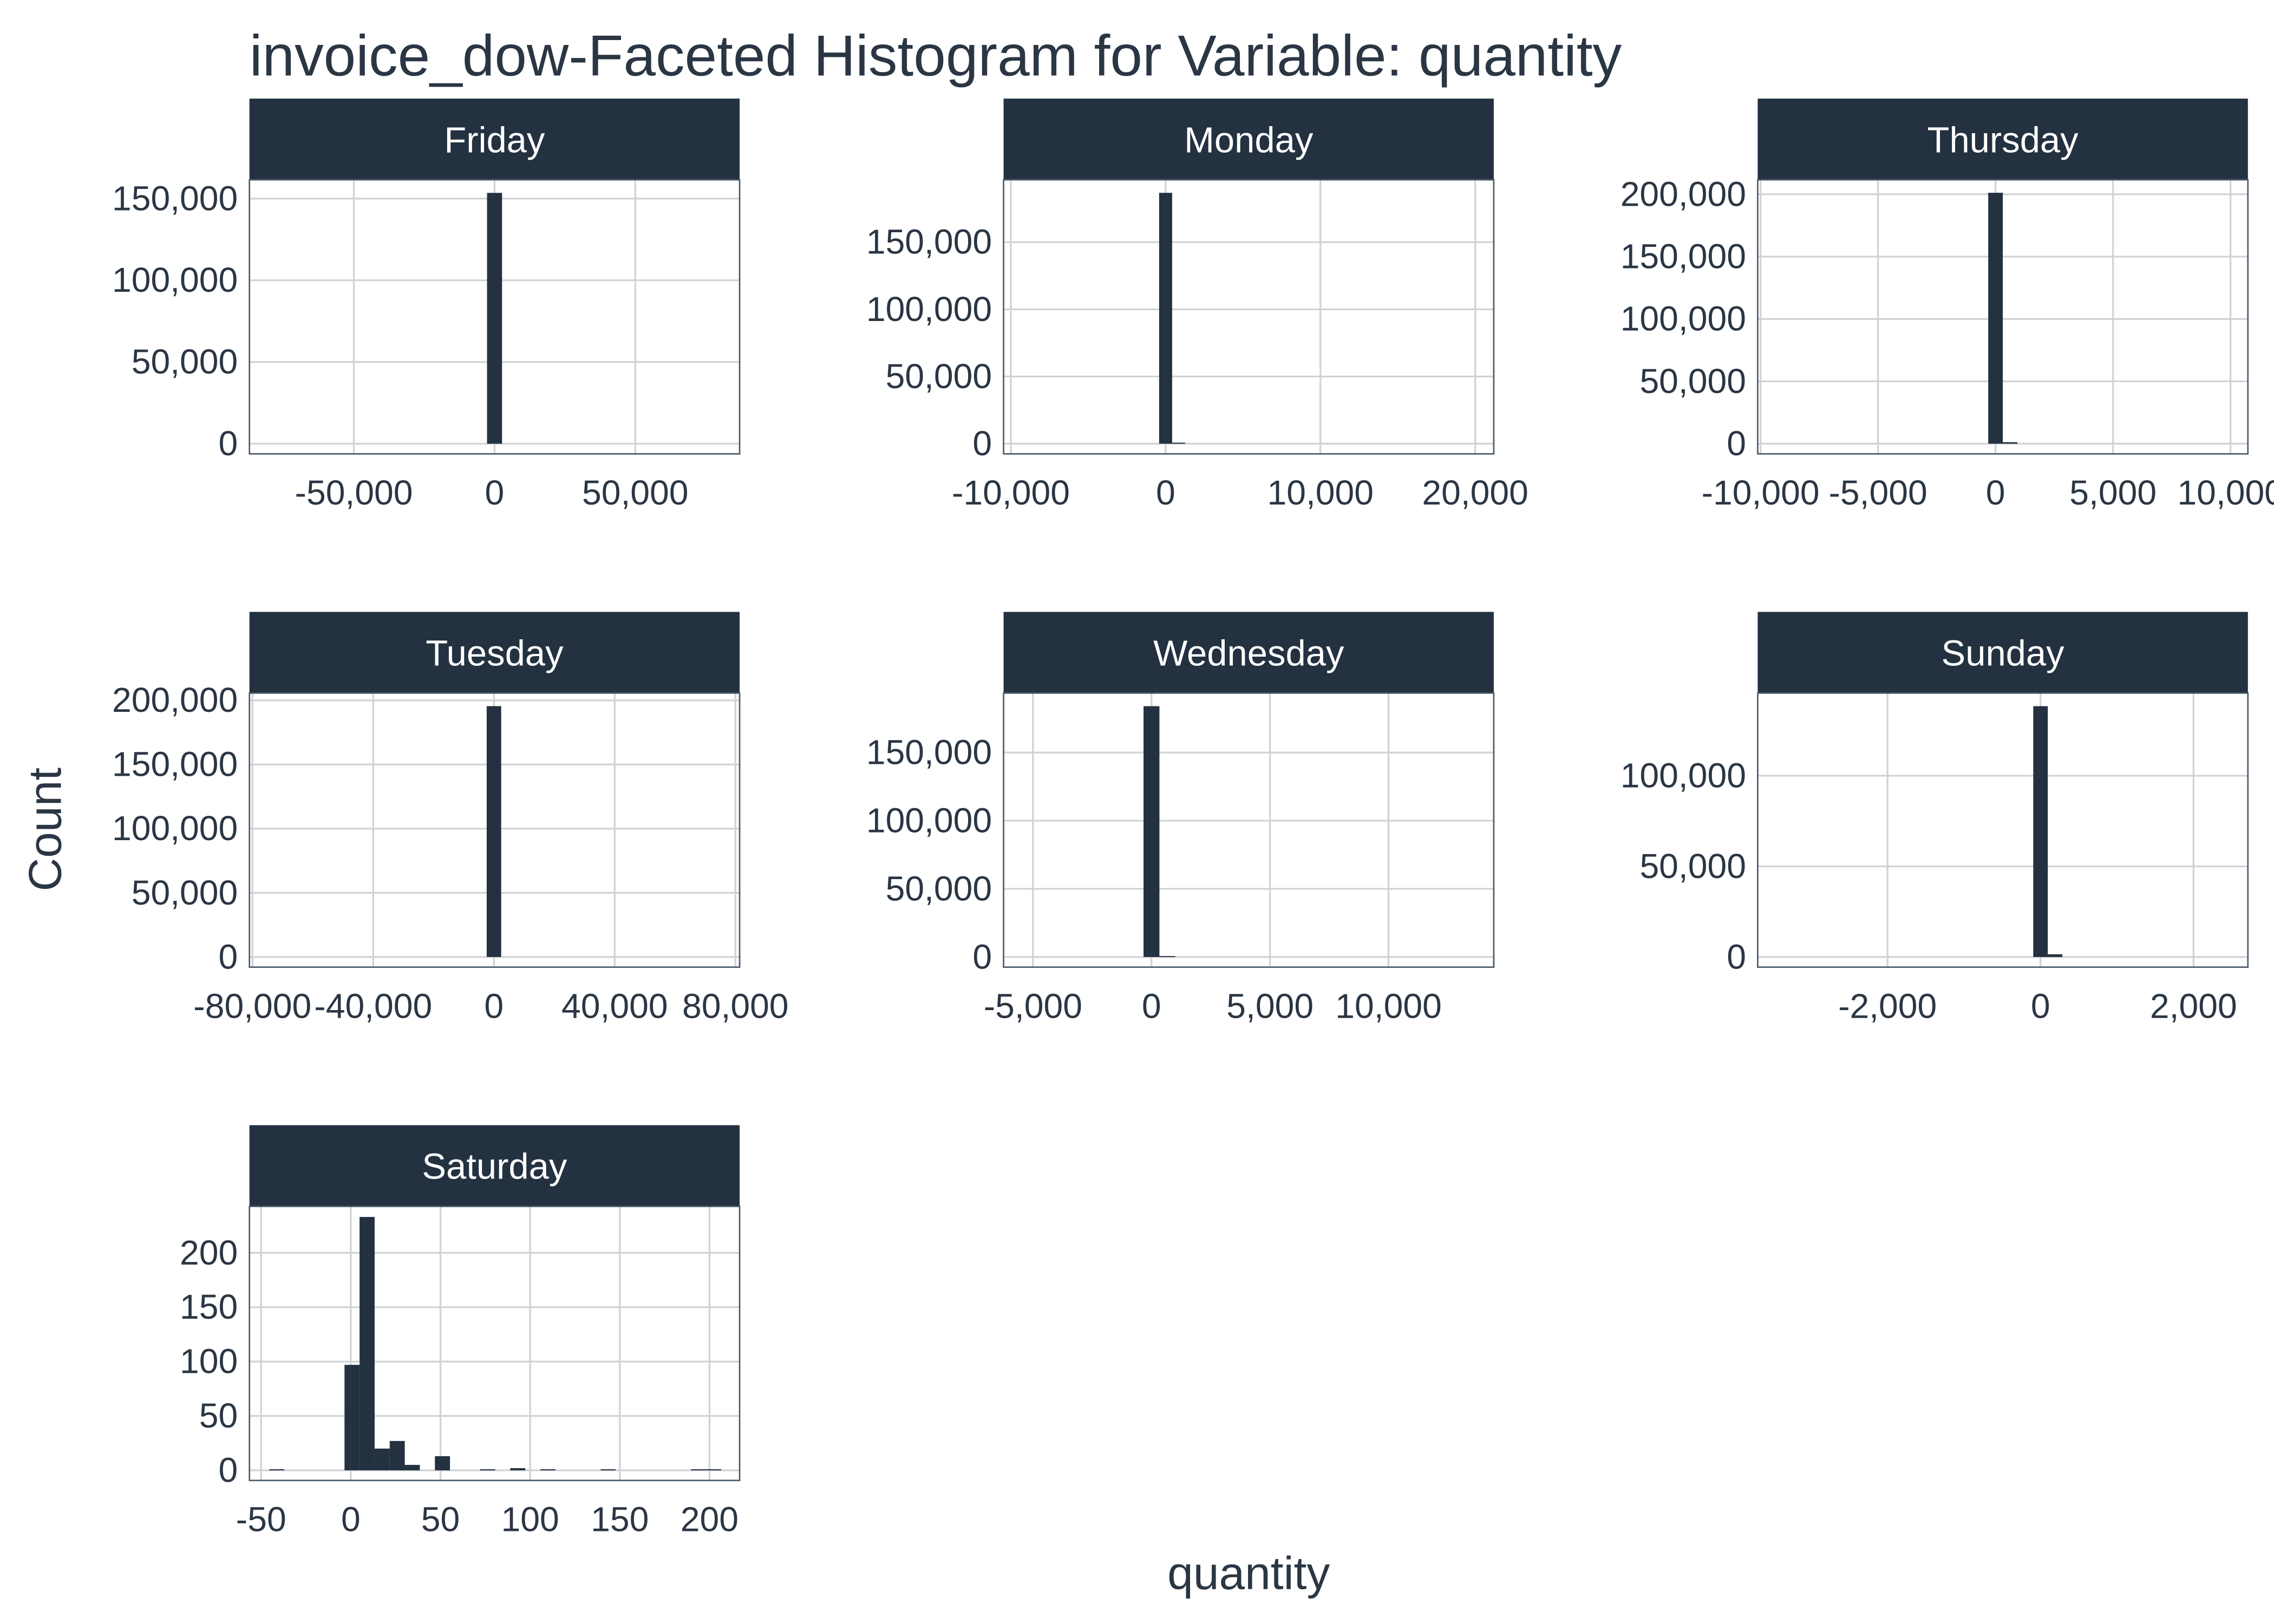 This screenshot has width=2274, height=1624. Describe the element at coordinates (209, 1252) in the screenshot. I see `y-tick-label: 200` at that location.